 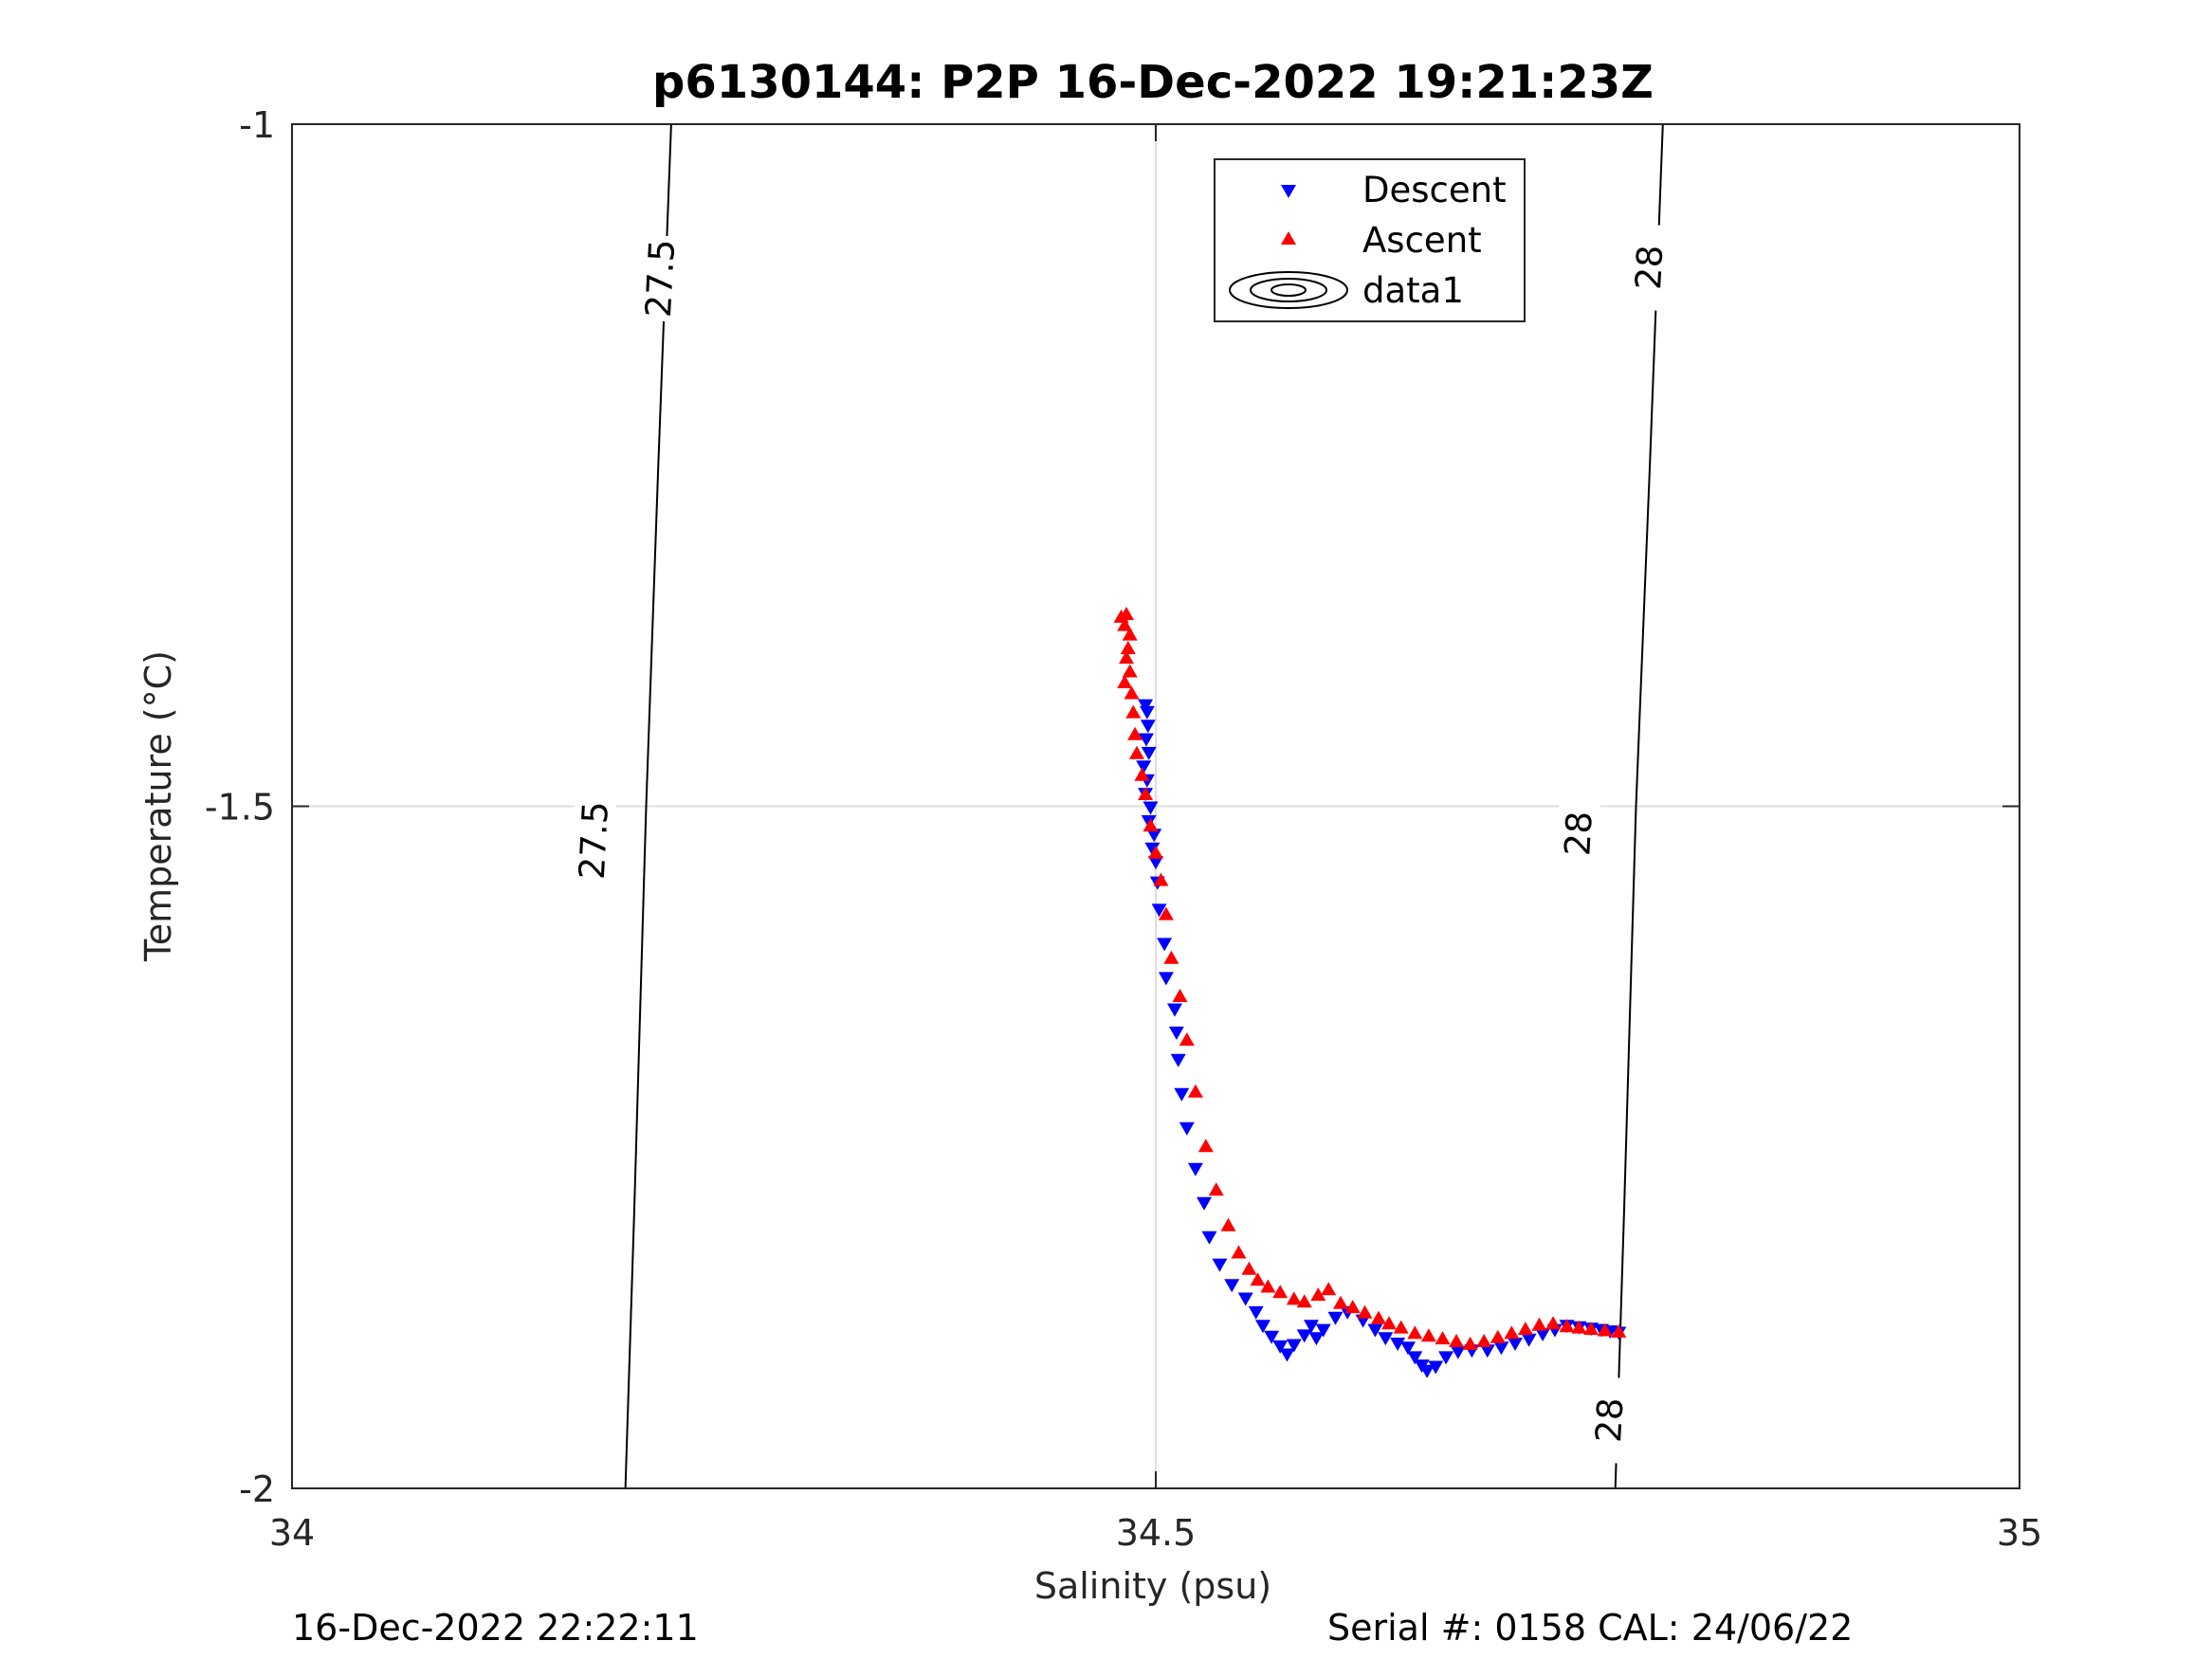 What do you see at coordinates (1370, 992) in the screenshot?
I see `data-layer` at bounding box center [1370, 992].